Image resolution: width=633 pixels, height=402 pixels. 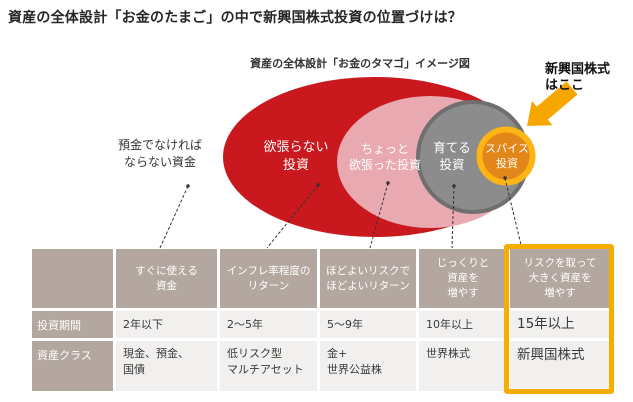 I want to click on cell-period-3: 5～9年, so click(x=368, y=324).